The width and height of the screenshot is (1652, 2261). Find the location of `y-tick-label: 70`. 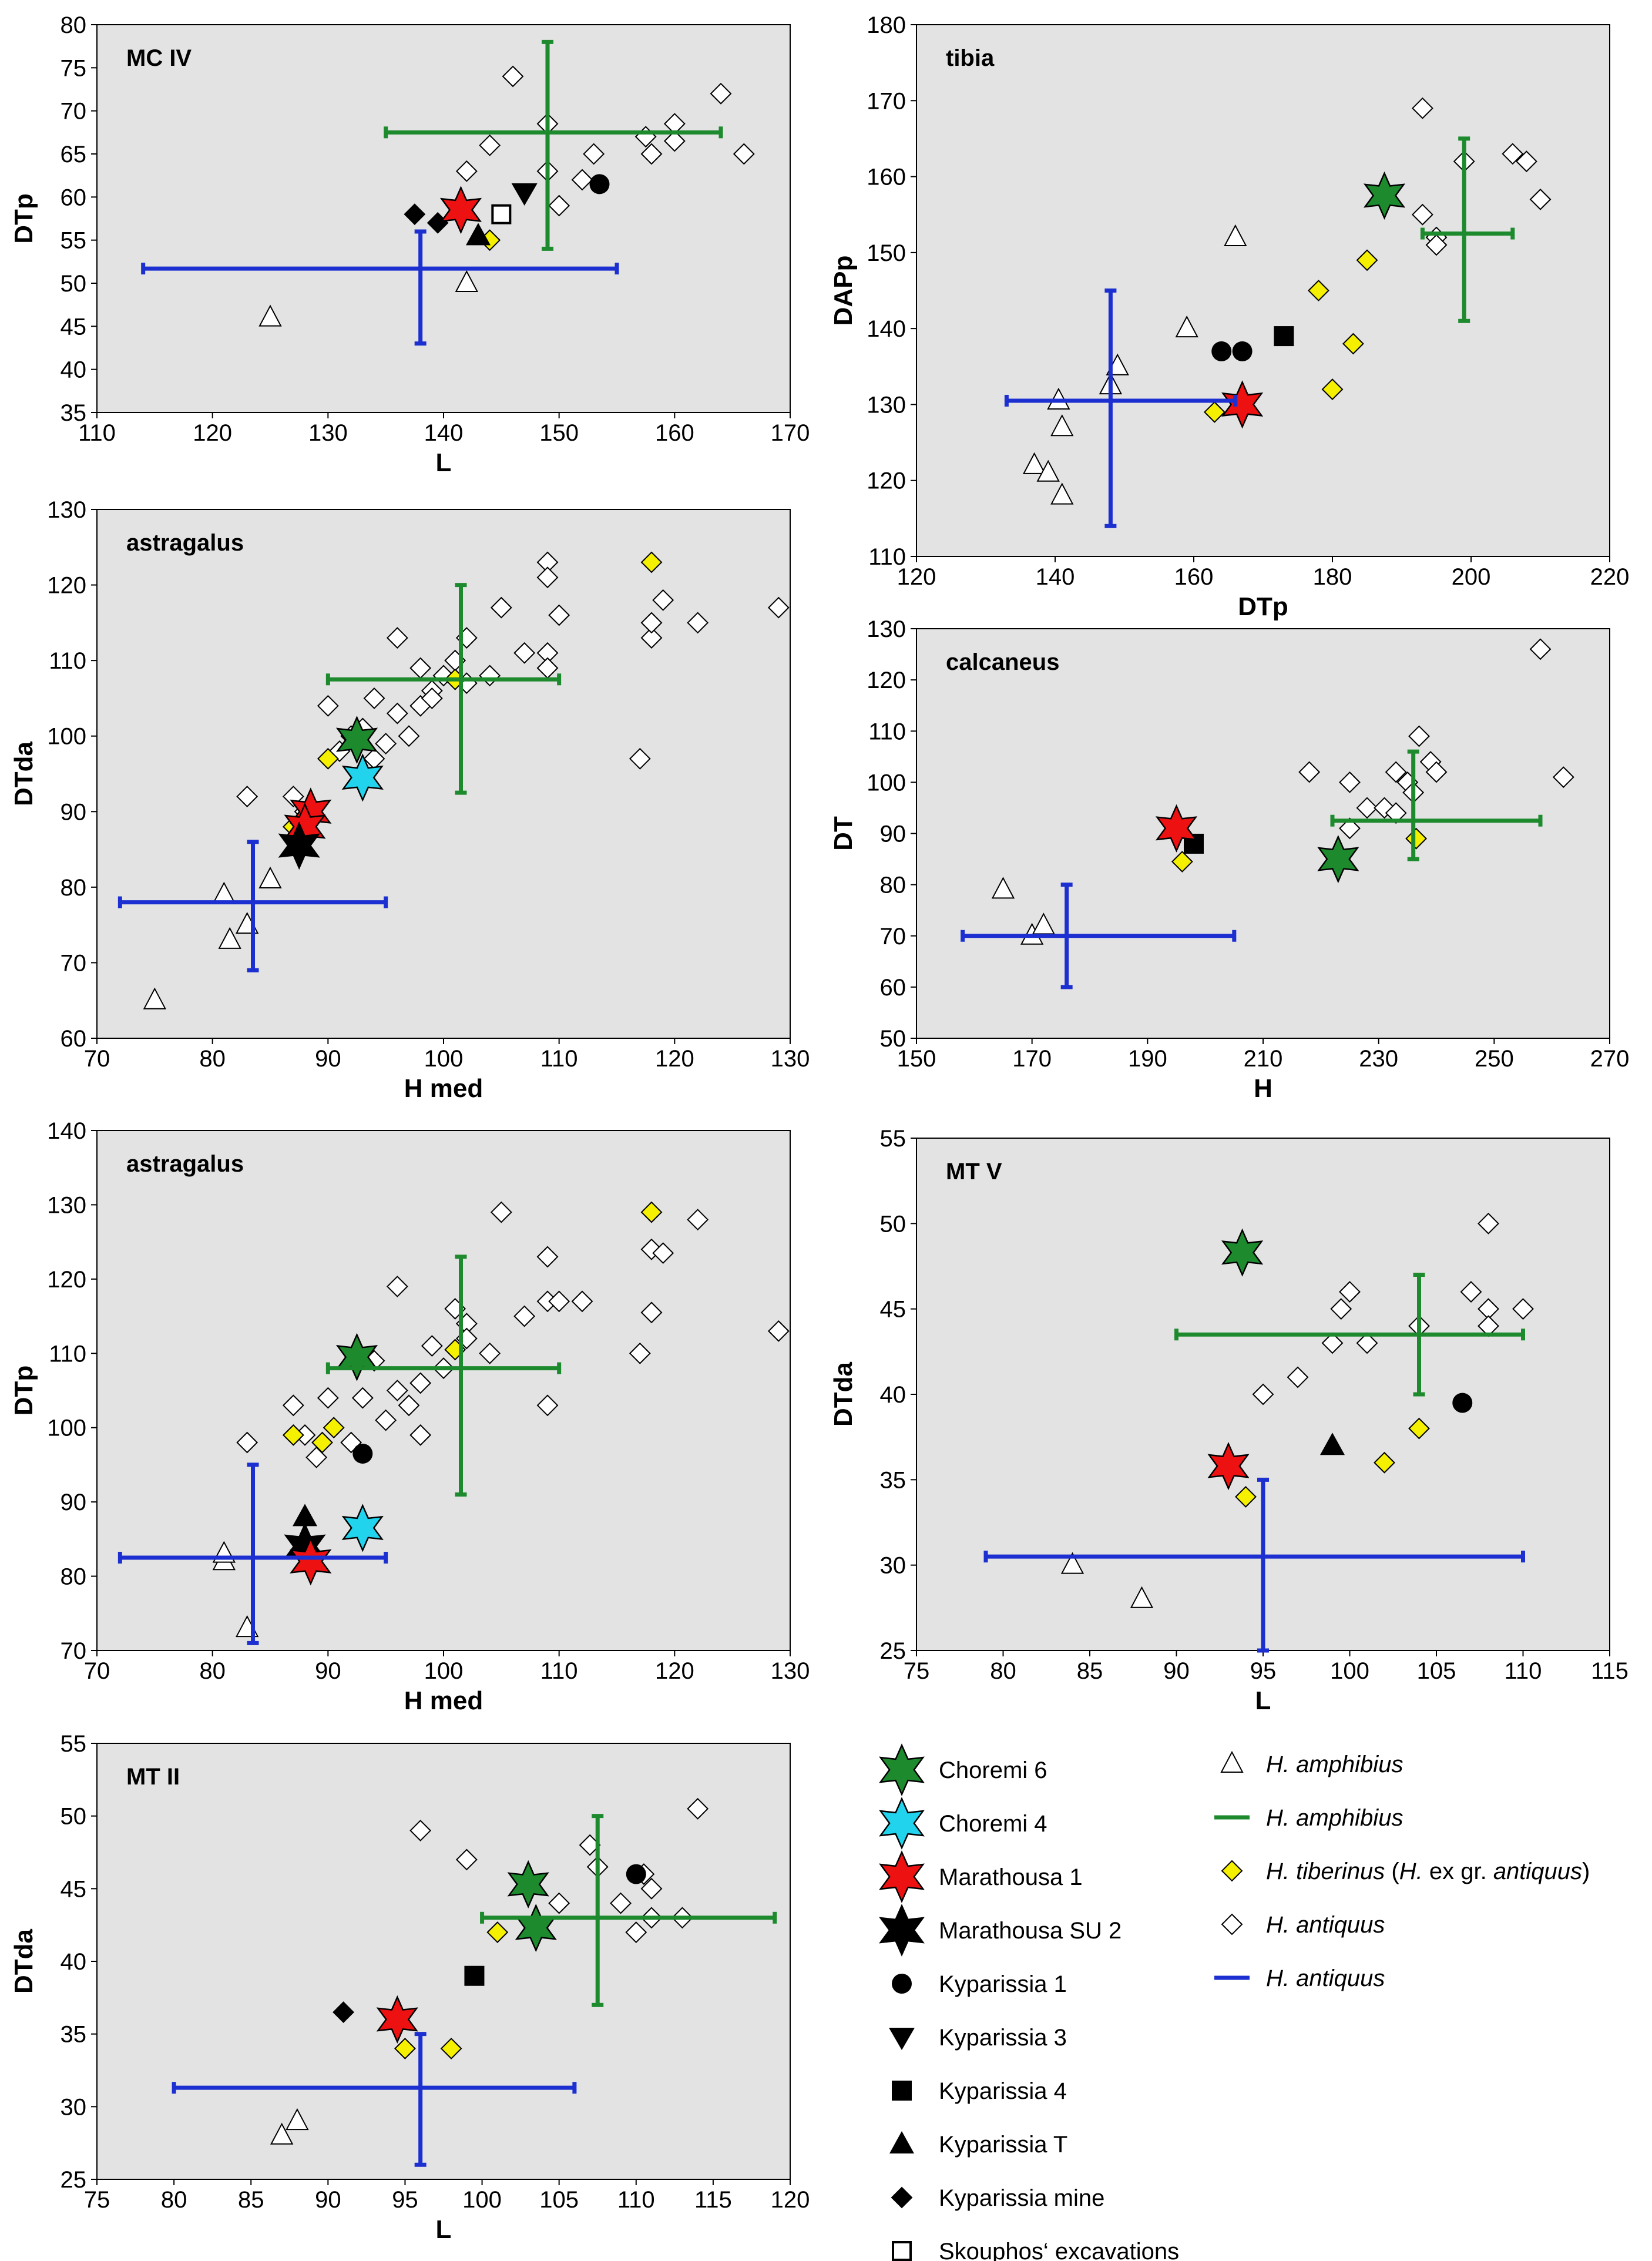

y-tick-label: 70 is located at coordinates (893, 937).